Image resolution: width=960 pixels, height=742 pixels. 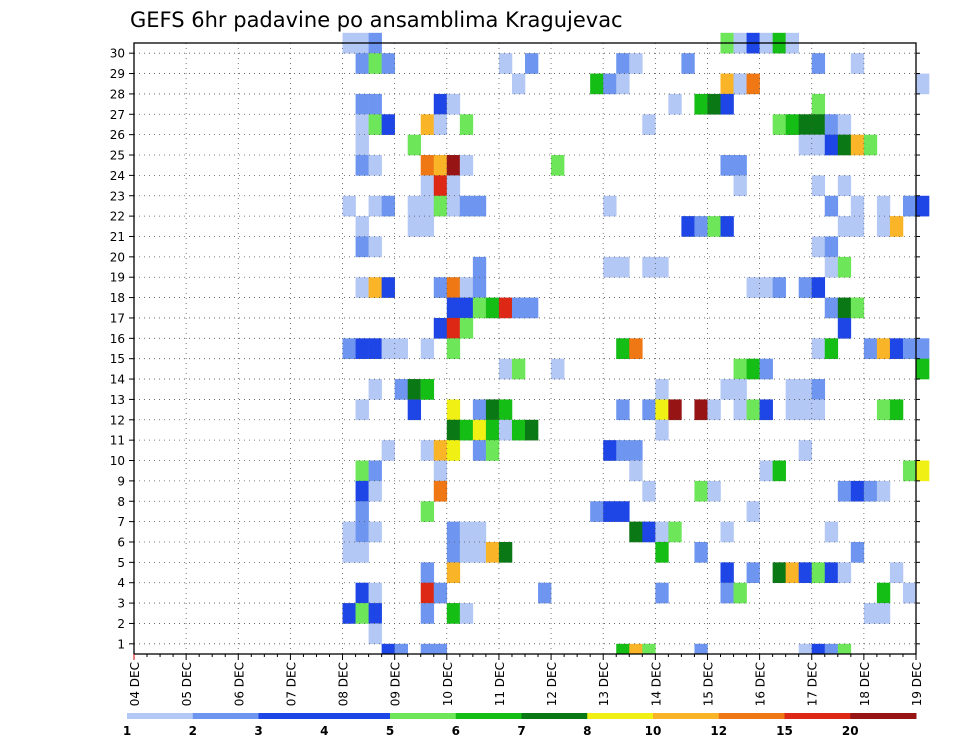 I want to click on y-tick-label: 5, so click(x=121, y=563).